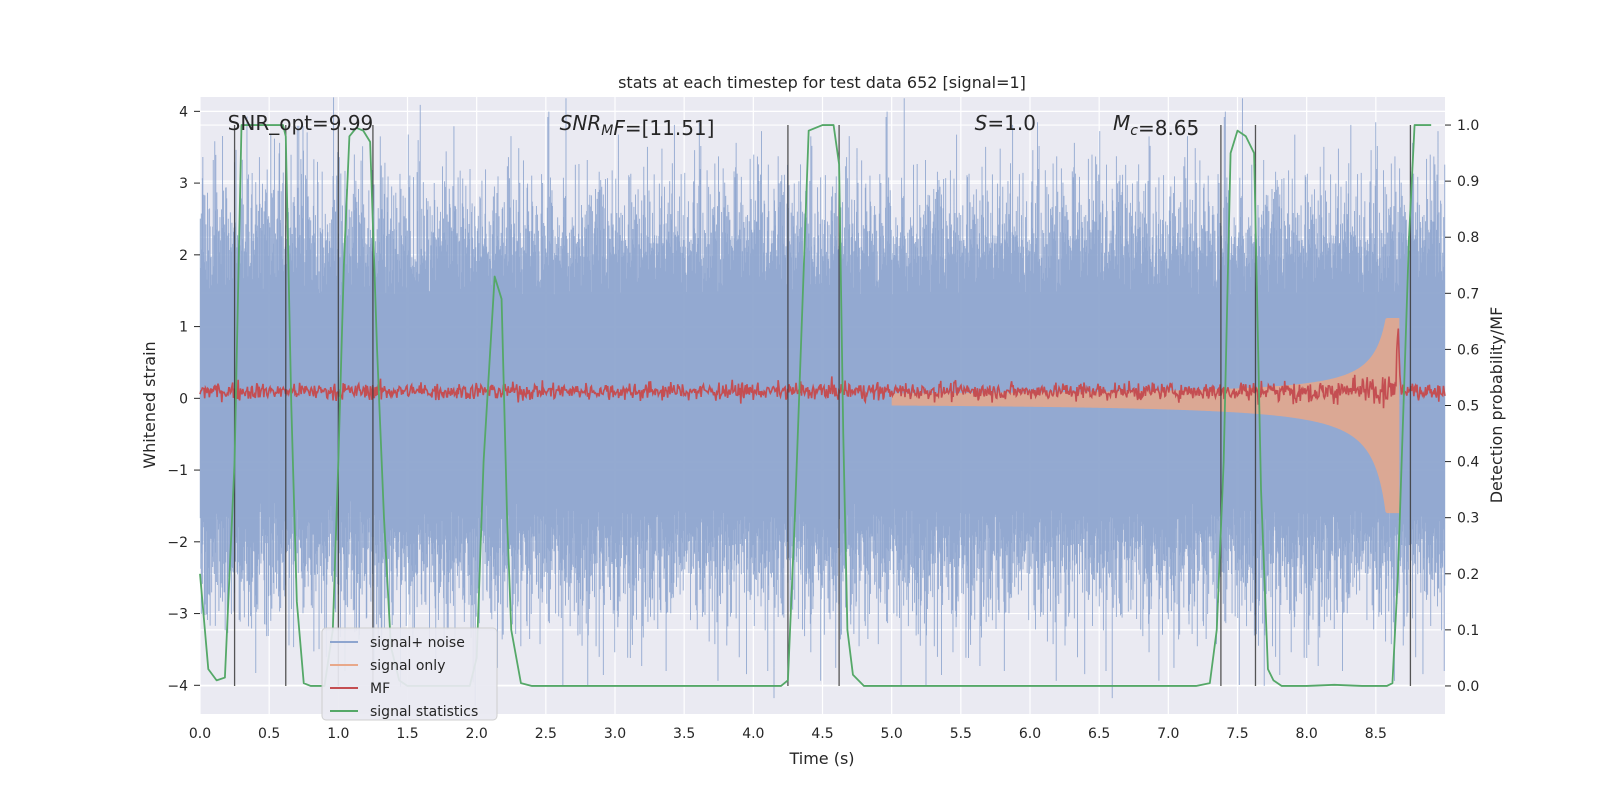 Image resolution: width=1600 pixels, height=800 pixels. Describe the element at coordinates (269, 734) in the screenshot. I see `x-tick-label: 0.5` at that location.